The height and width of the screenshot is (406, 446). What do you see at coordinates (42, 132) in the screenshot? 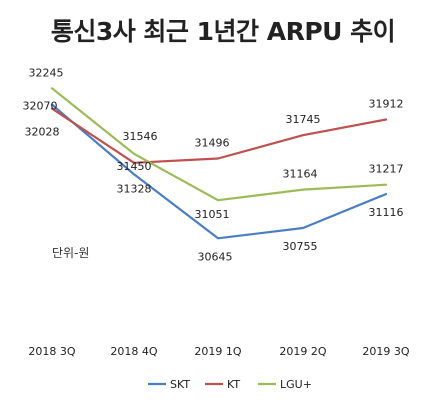
I see `data-label-kt-0: 32028` at bounding box center [42, 132].